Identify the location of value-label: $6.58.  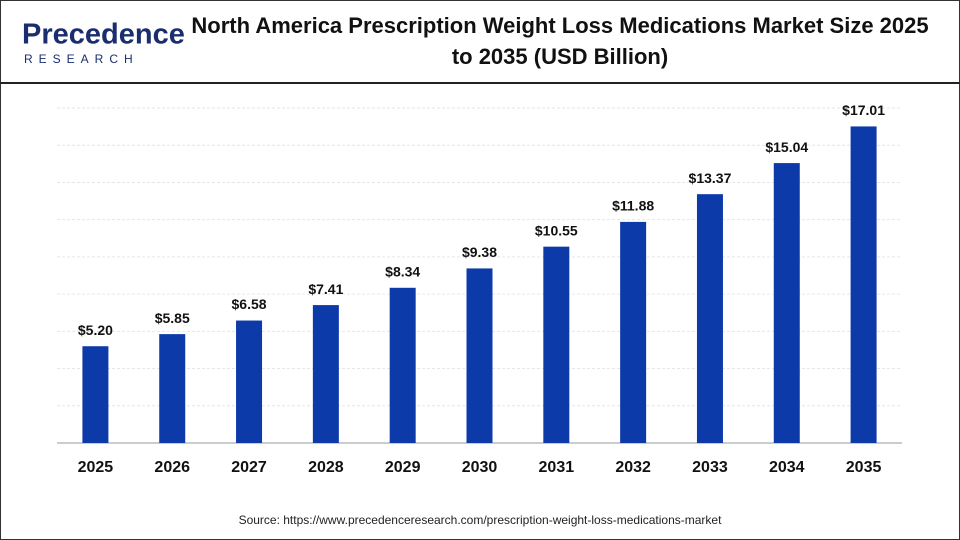
(249, 304).